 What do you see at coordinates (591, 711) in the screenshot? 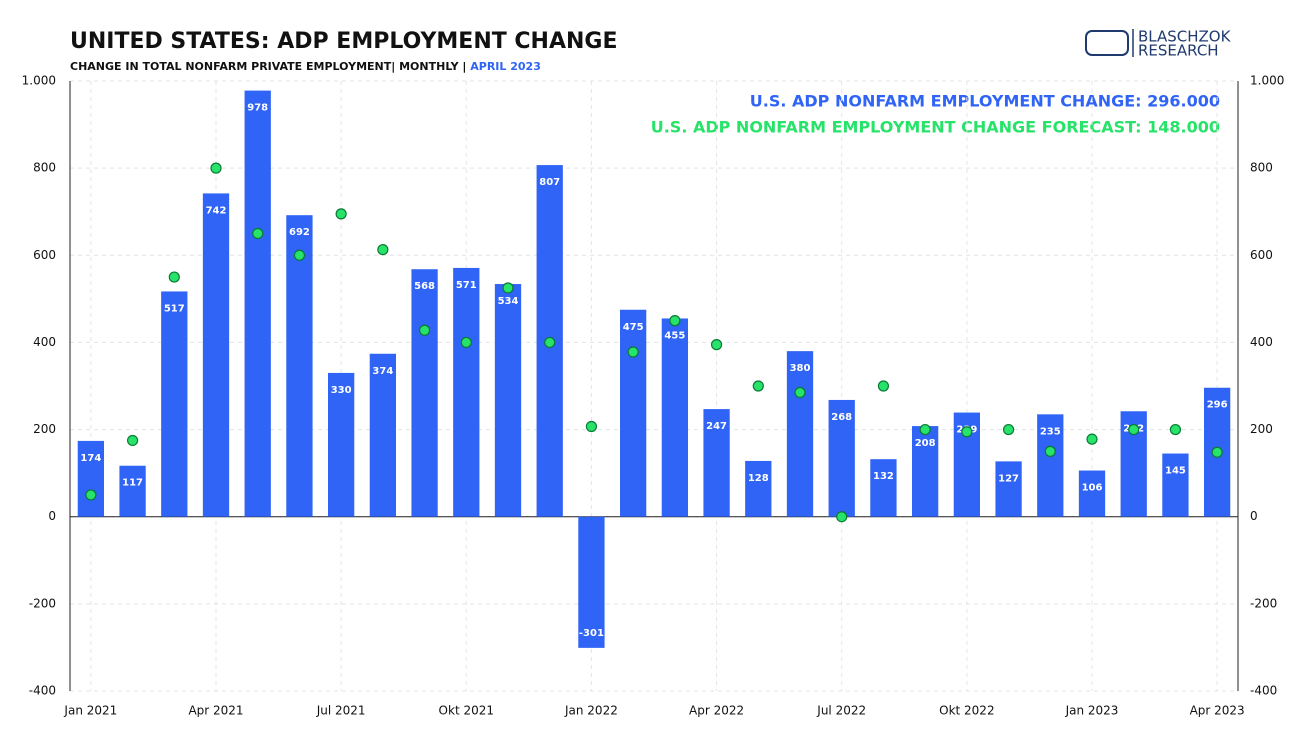
I see `x-tick-label: Jan 2022` at bounding box center [591, 711].